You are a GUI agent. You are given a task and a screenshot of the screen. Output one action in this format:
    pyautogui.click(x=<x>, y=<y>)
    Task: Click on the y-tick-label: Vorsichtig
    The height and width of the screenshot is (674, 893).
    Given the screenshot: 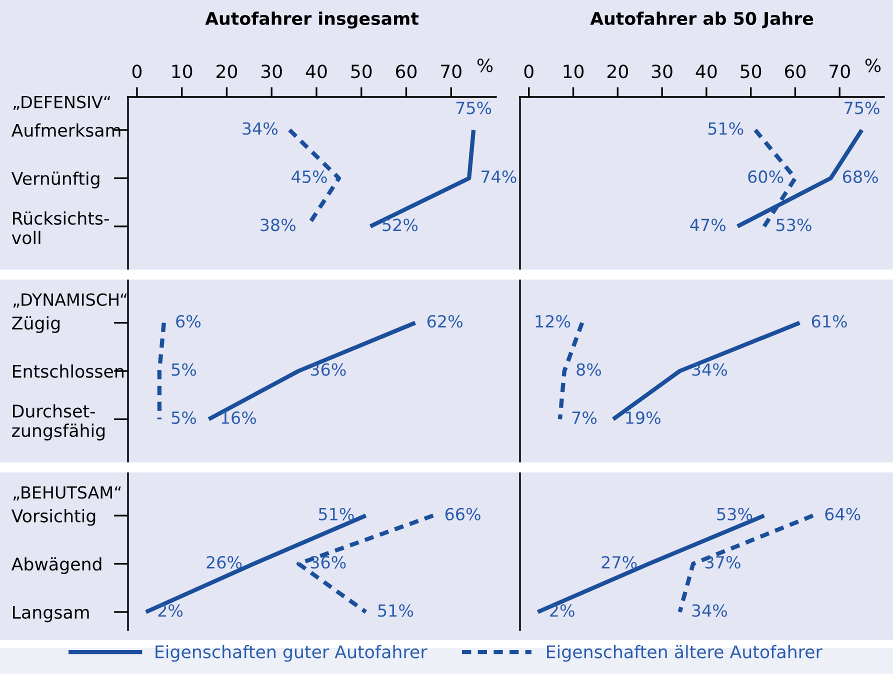 What is the action you would take?
    pyautogui.click(x=53, y=517)
    